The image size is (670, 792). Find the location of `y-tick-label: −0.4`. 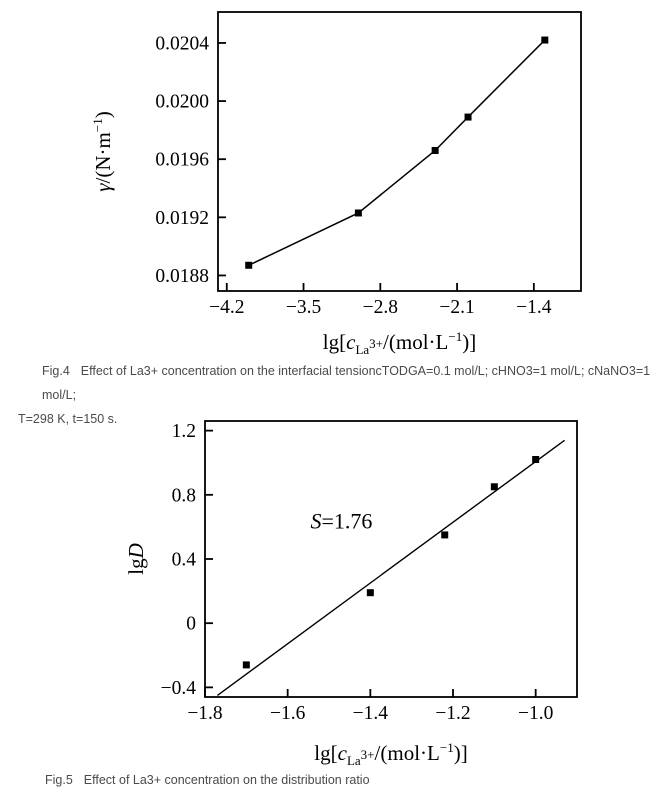

y-tick-label: −0.4 is located at coordinates (179, 688).